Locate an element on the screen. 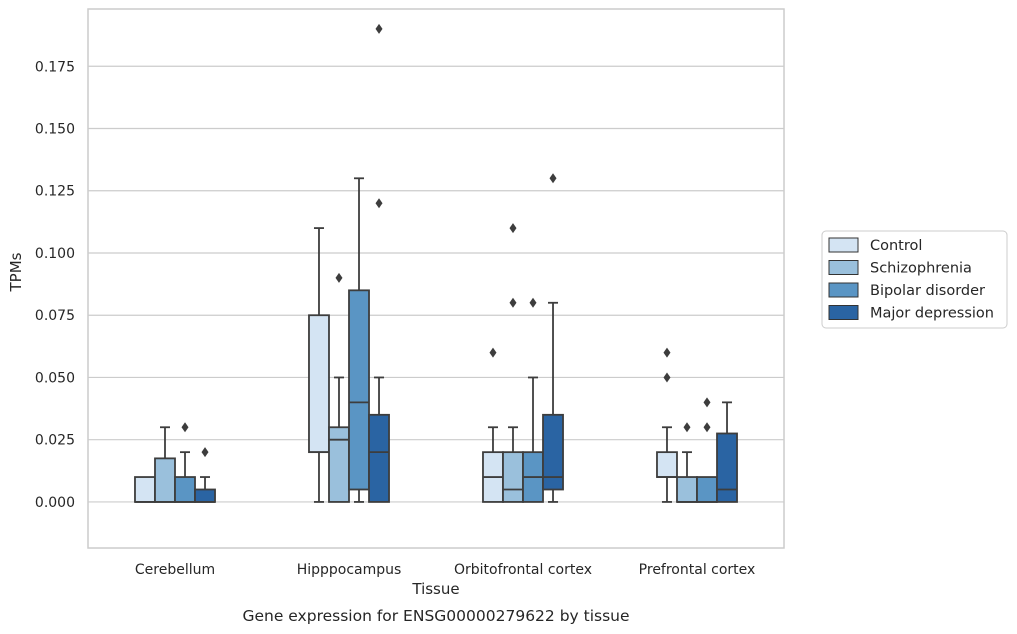 This screenshot has width=1017, height=634. y-tick-label: 0.050 is located at coordinates (55, 378).